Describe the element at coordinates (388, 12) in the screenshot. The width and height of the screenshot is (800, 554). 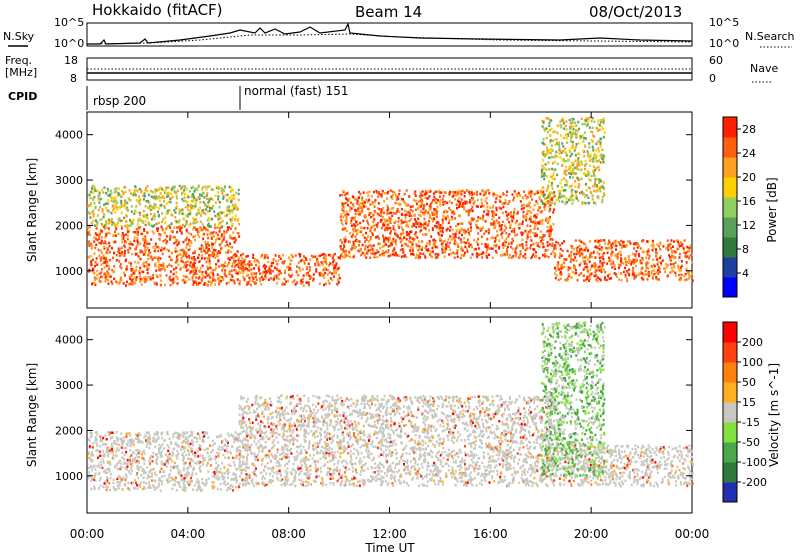
I see `beam-title: Beam 14` at that location.